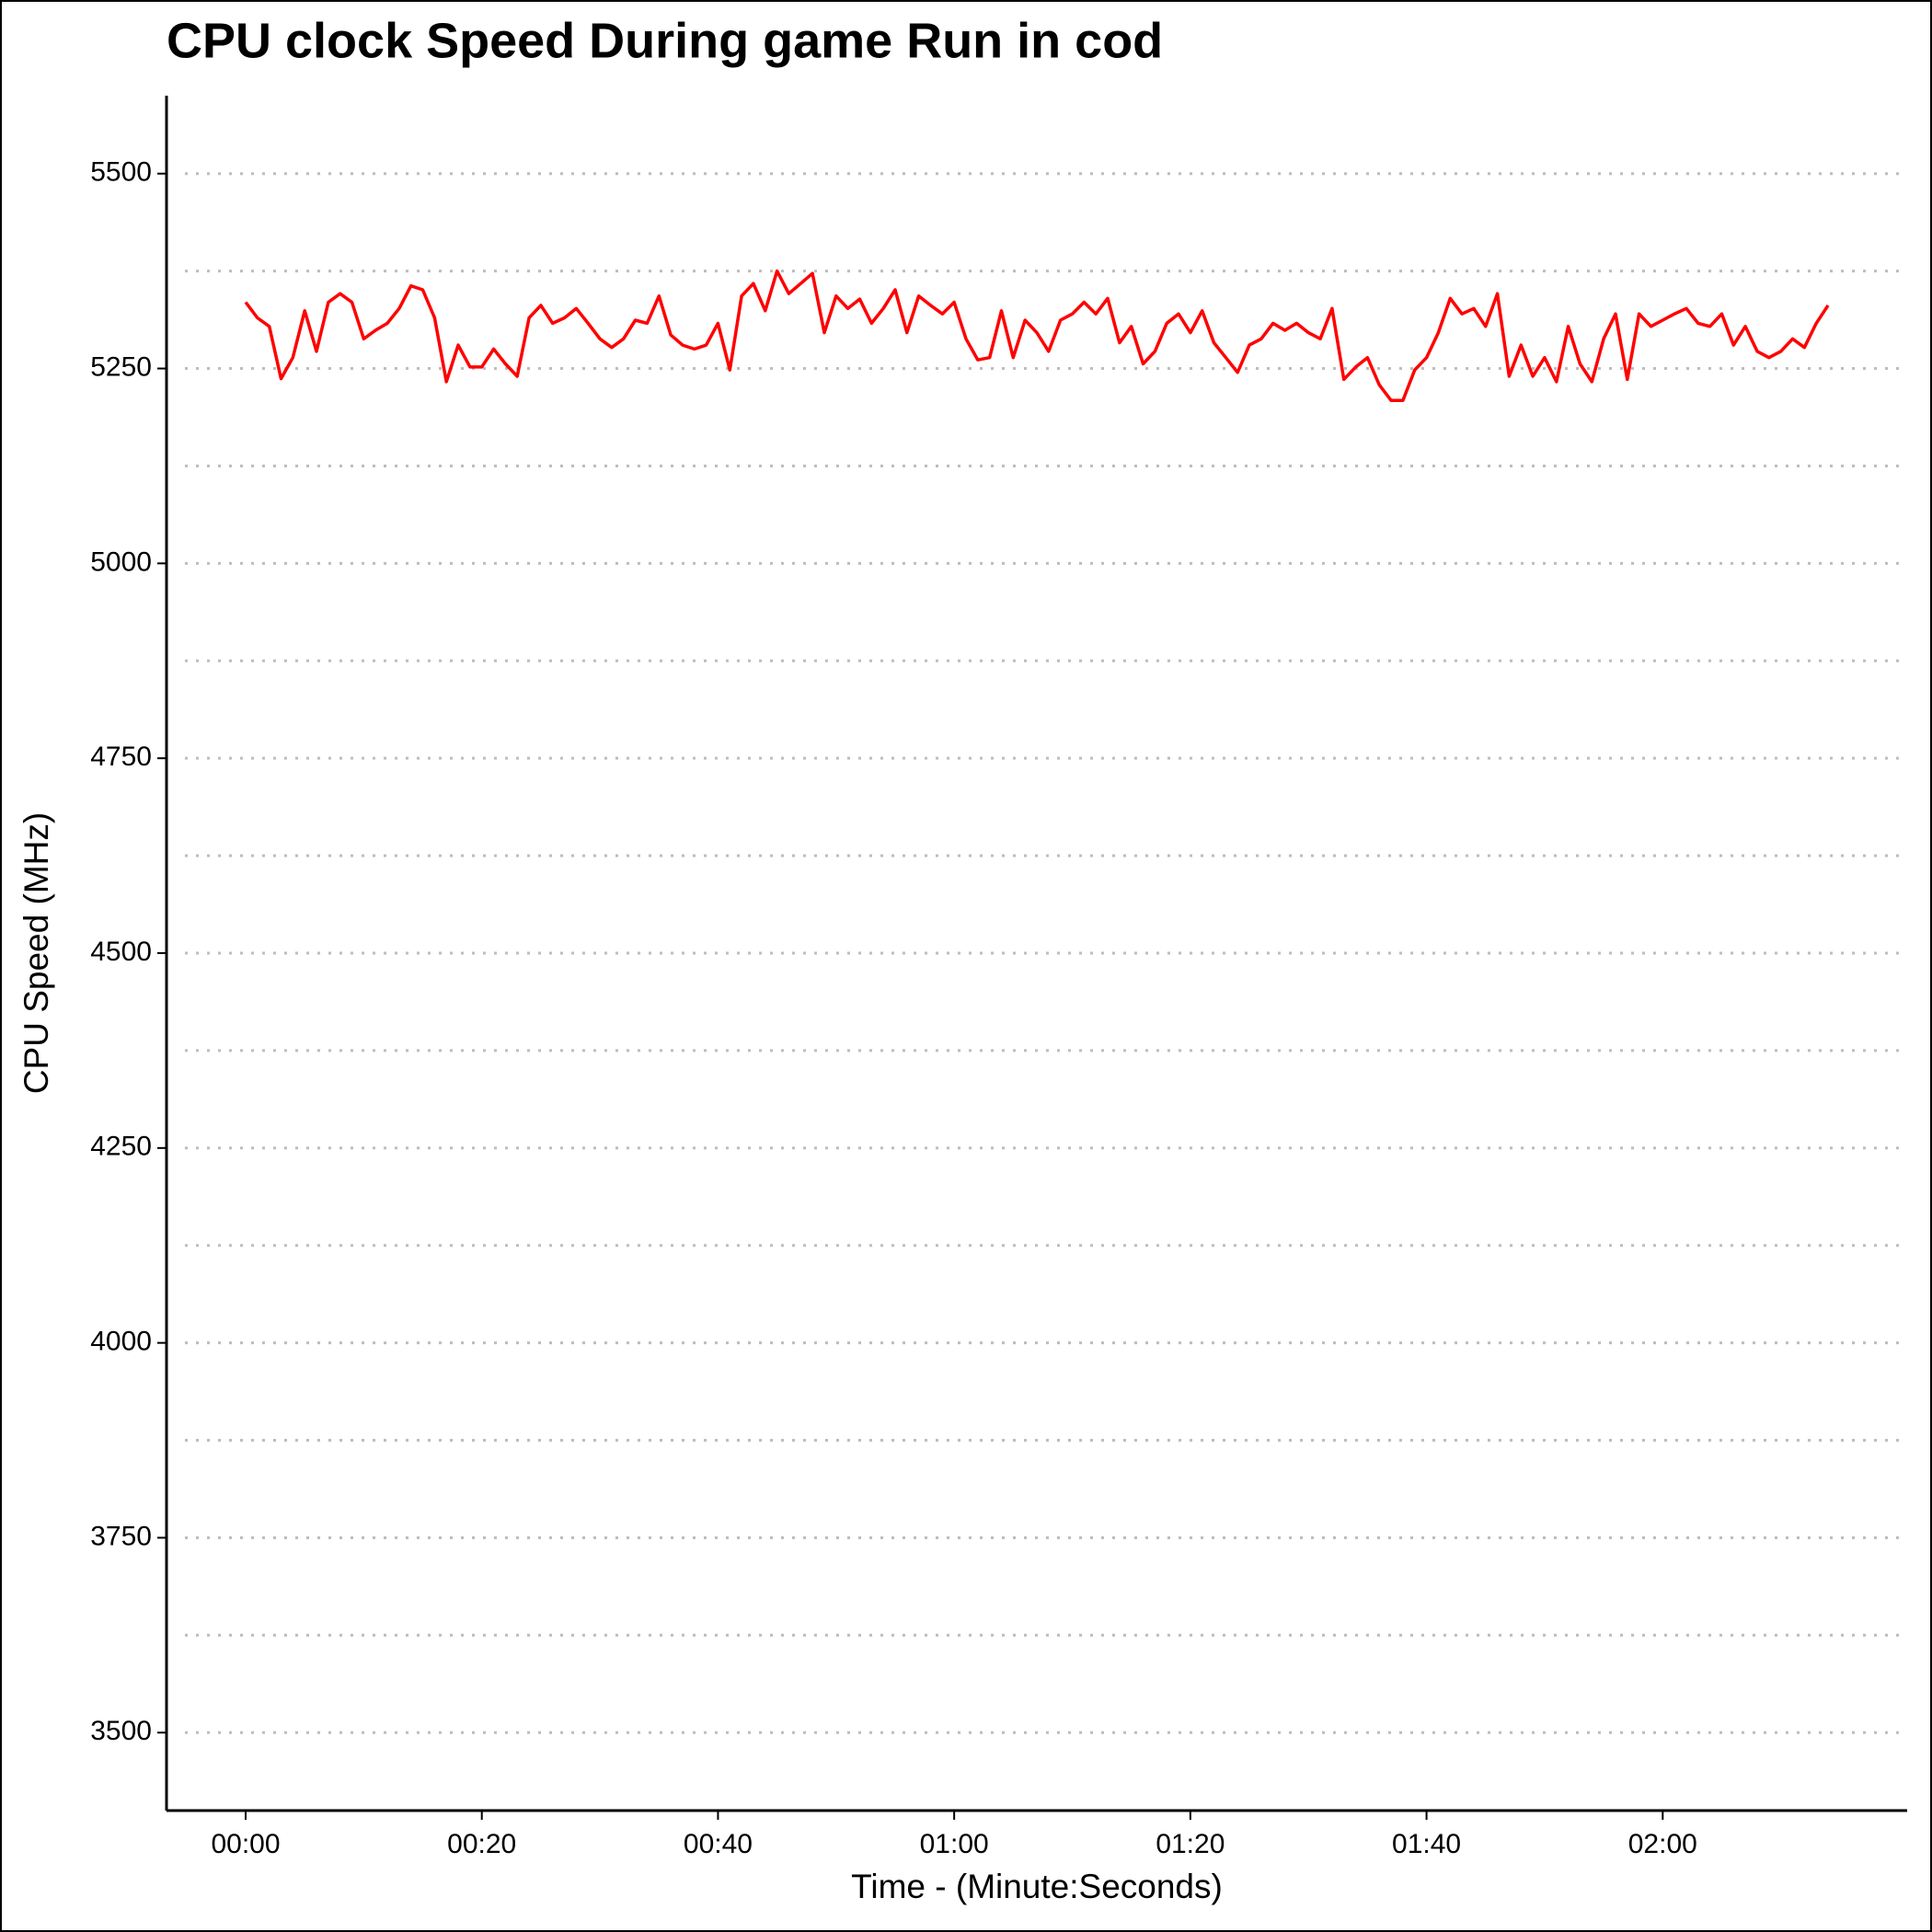  I want to click on y-tick-label: 4000, so click(121, 1342).